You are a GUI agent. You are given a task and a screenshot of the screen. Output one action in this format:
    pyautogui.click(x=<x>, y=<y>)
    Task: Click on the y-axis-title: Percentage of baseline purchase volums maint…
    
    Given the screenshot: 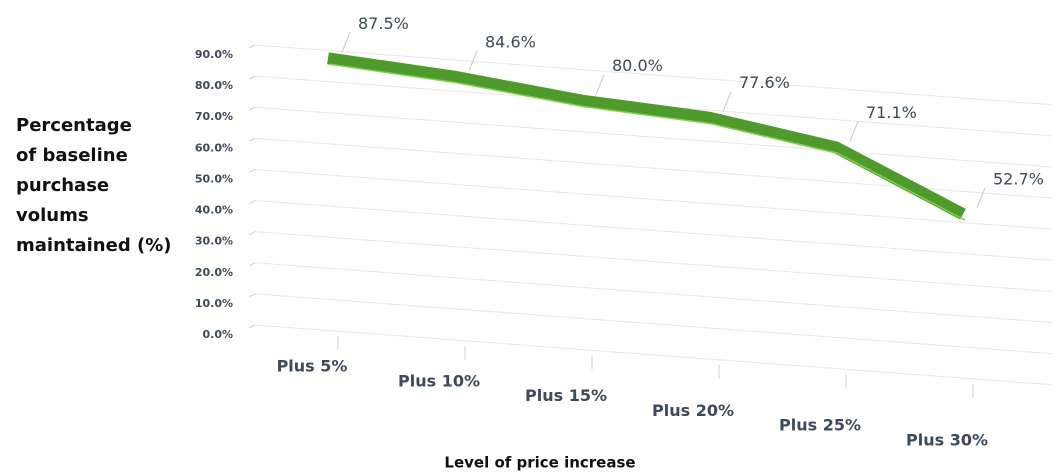 What is the action you would take?
    pyautogui.click(x=93, y=185)
    